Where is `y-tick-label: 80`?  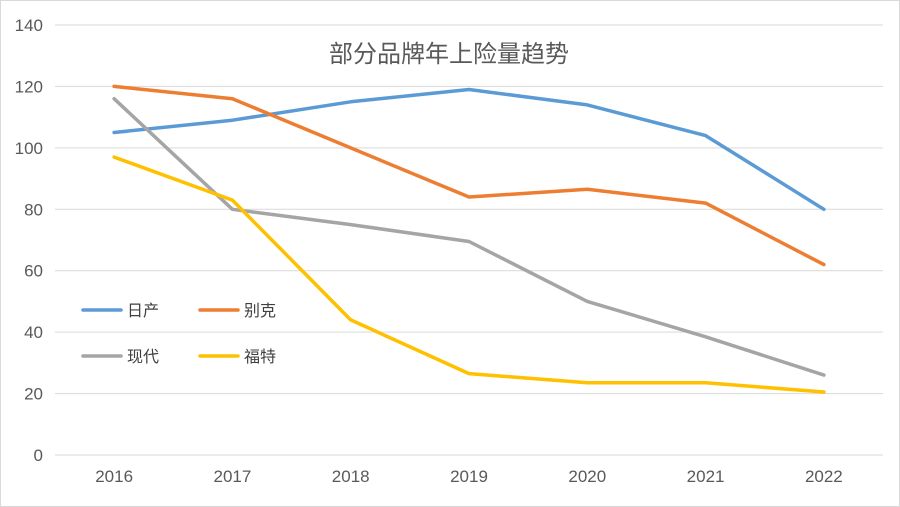
y-tick-label: 80 is located at coordinates (33, 209).